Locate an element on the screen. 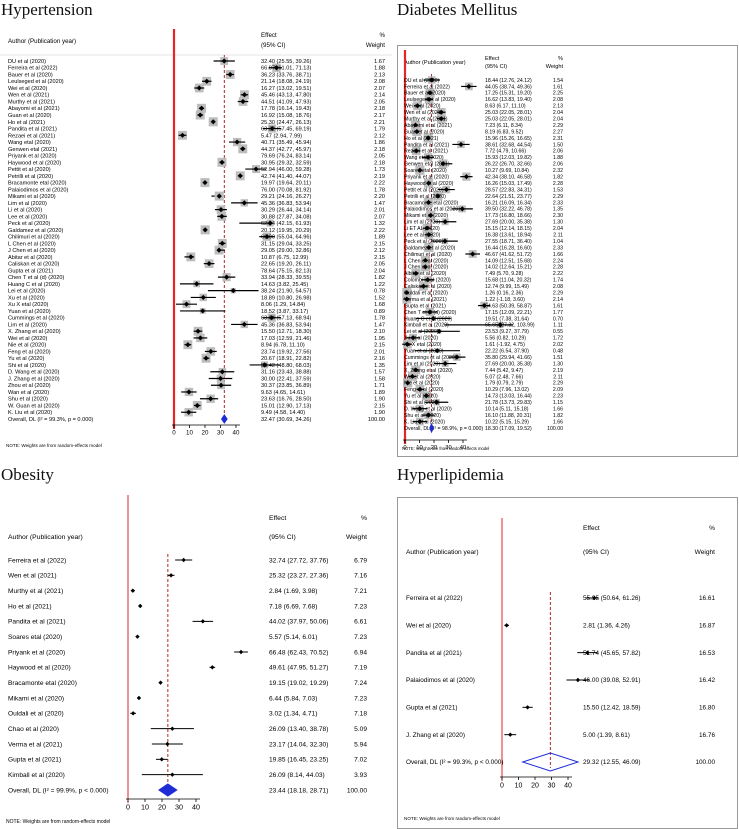  study-label: Wei et al (2020) is located at coordinates (28, 89).